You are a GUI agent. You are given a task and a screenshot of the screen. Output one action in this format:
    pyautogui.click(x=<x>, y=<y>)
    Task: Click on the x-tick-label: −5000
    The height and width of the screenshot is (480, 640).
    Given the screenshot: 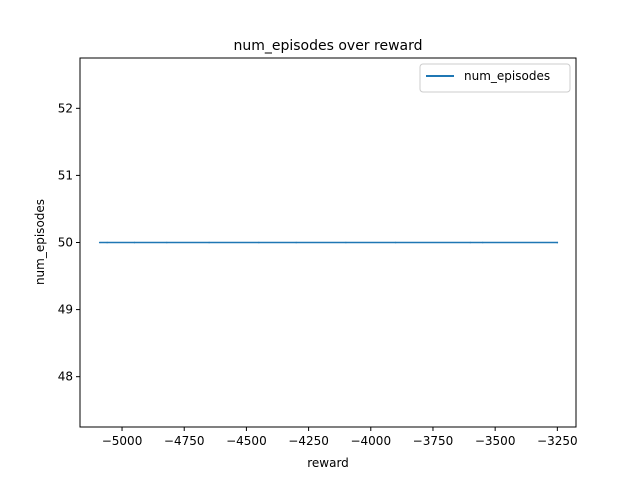 What is the action you would take?
    pyautogui.click(x=122, y=441)
    